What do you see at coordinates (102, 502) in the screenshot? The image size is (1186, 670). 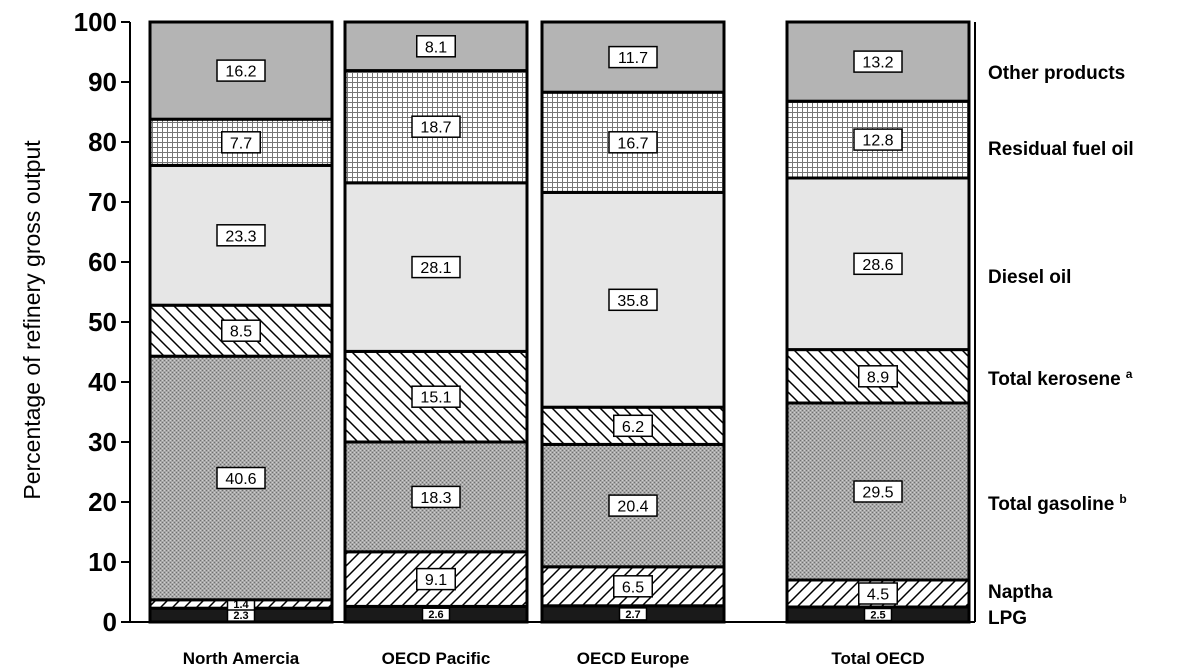 I see `y-tick-label: 20` at bounding box center [102, 502].